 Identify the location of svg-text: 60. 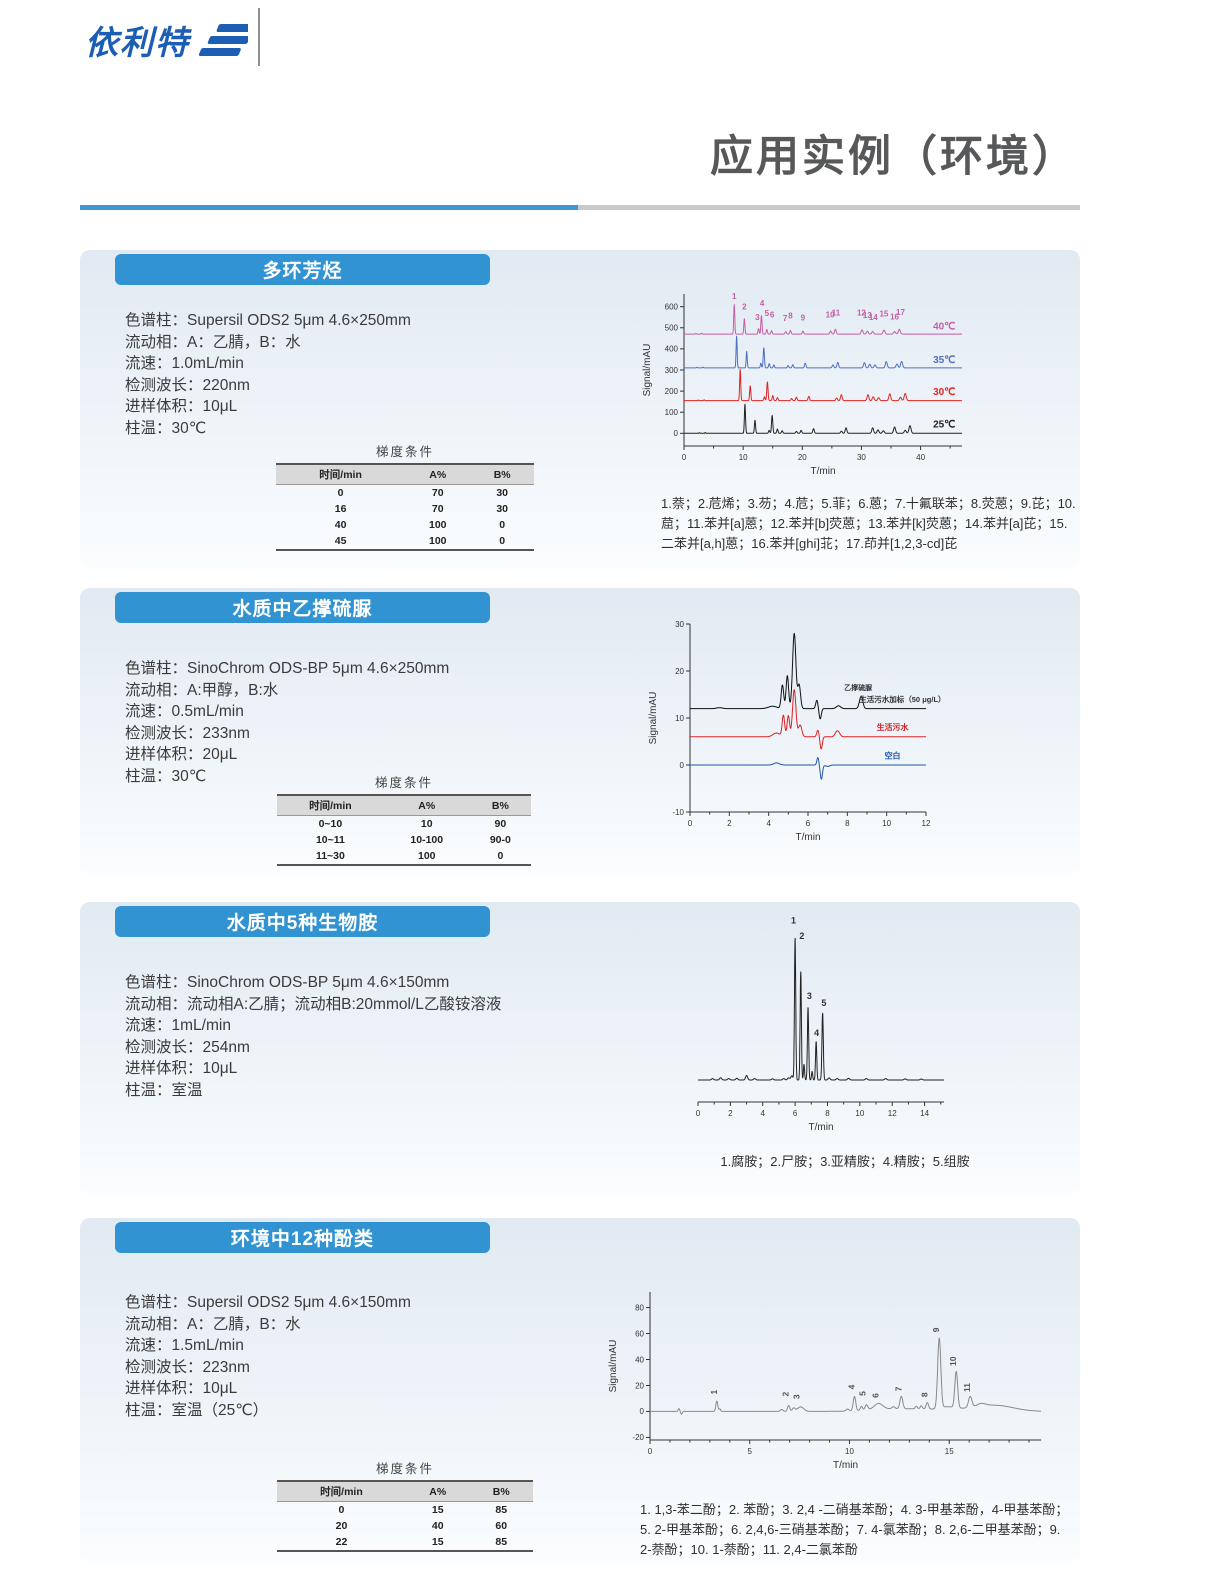
(639, 1333).